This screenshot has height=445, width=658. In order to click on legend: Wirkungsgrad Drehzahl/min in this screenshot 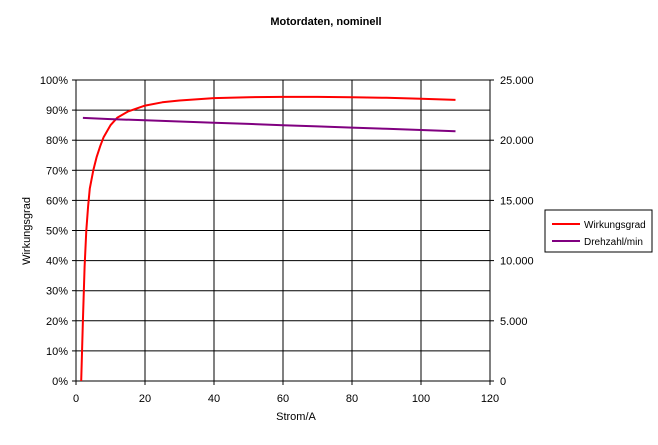, I will do `click(598, 231)`.